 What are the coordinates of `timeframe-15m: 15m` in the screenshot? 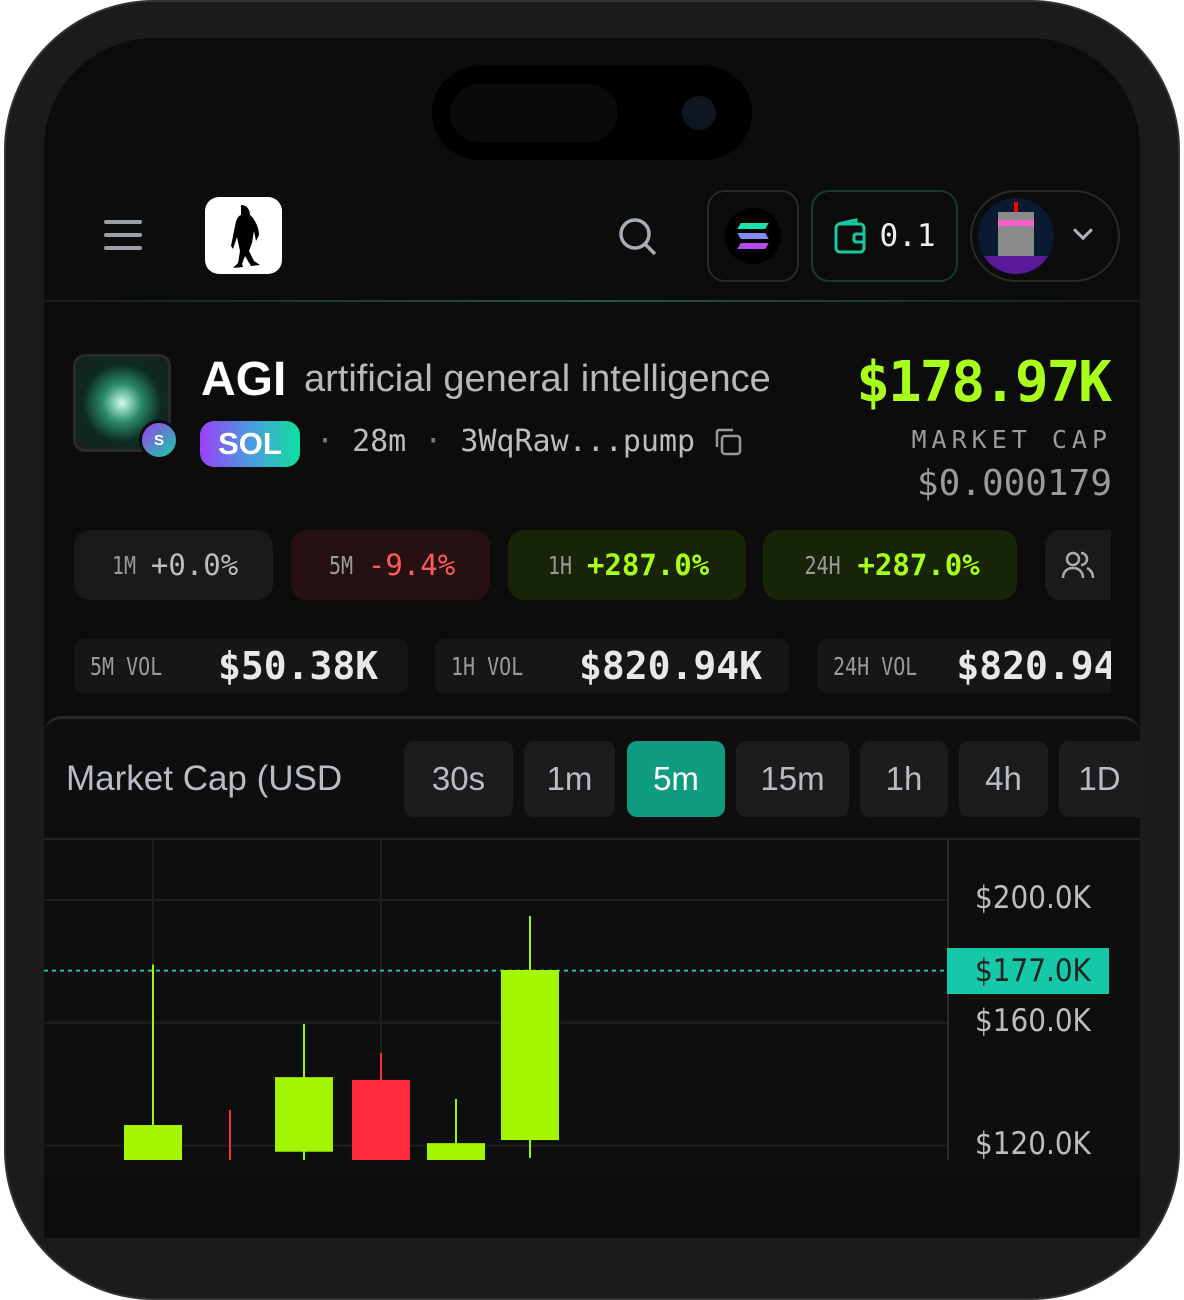 It's located at (792, 779).